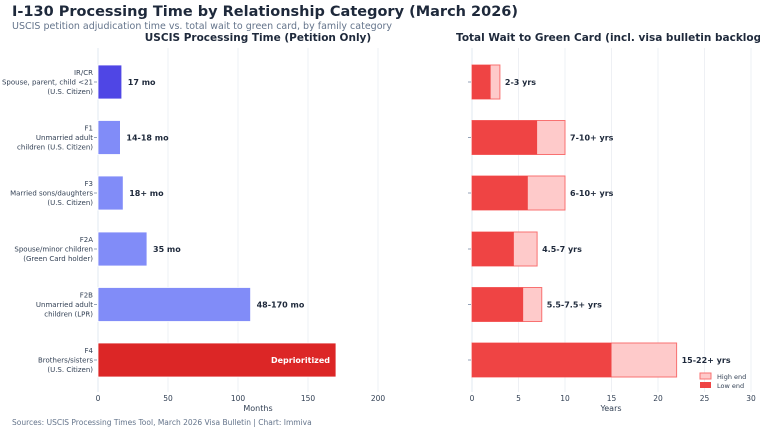 The width and height of the screenshot is (760, 429). Describe the element at coordinates (68, 315) in the screenshot. I see `category-label: children (LPR)` at that location.